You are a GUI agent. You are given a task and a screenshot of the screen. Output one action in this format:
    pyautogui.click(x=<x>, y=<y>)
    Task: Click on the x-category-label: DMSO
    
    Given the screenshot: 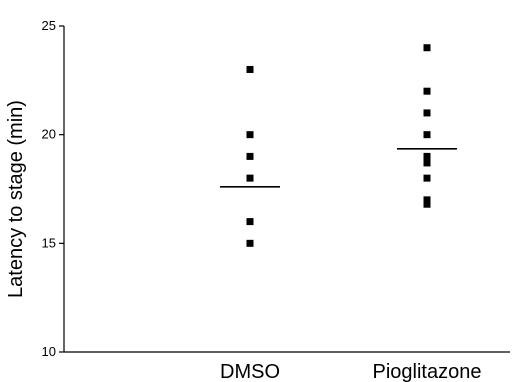 What is the action you would take?
    pyautogui.click(x=250, y=371)
    